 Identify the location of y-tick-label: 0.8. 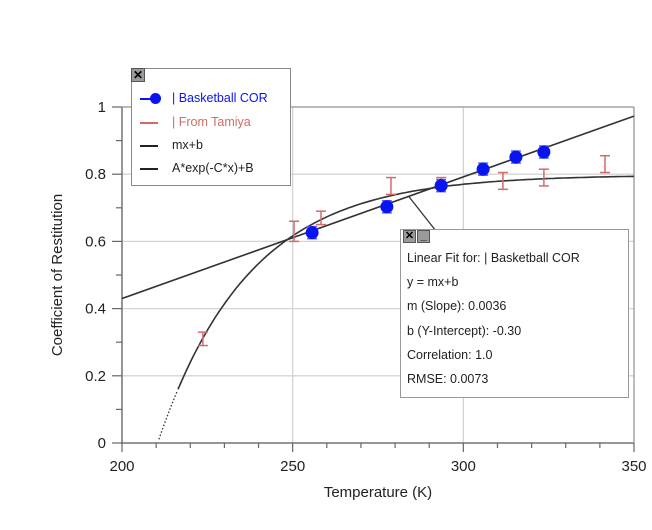
(95, 174).